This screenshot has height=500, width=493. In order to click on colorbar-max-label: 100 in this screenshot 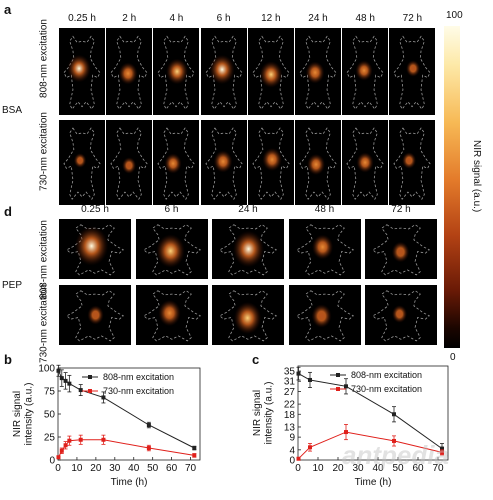, I will do `click(454, 15)`.